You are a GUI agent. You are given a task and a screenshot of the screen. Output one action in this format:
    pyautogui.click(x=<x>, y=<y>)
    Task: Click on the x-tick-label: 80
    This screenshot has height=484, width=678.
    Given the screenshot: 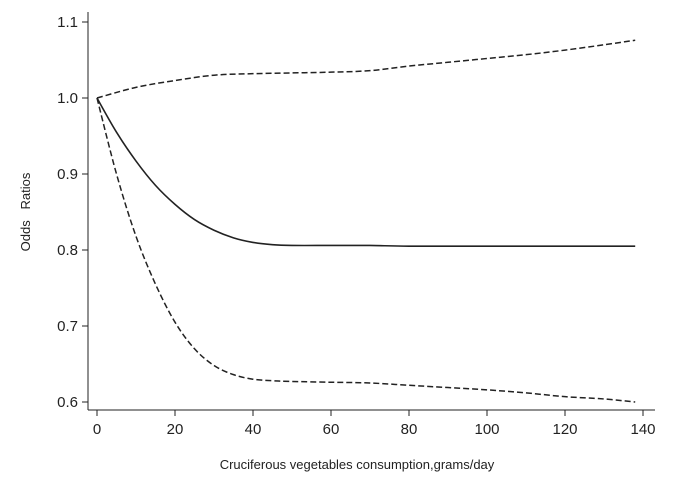 What is the action you would take?
    pyautogui.click(x=409, y=429)
    